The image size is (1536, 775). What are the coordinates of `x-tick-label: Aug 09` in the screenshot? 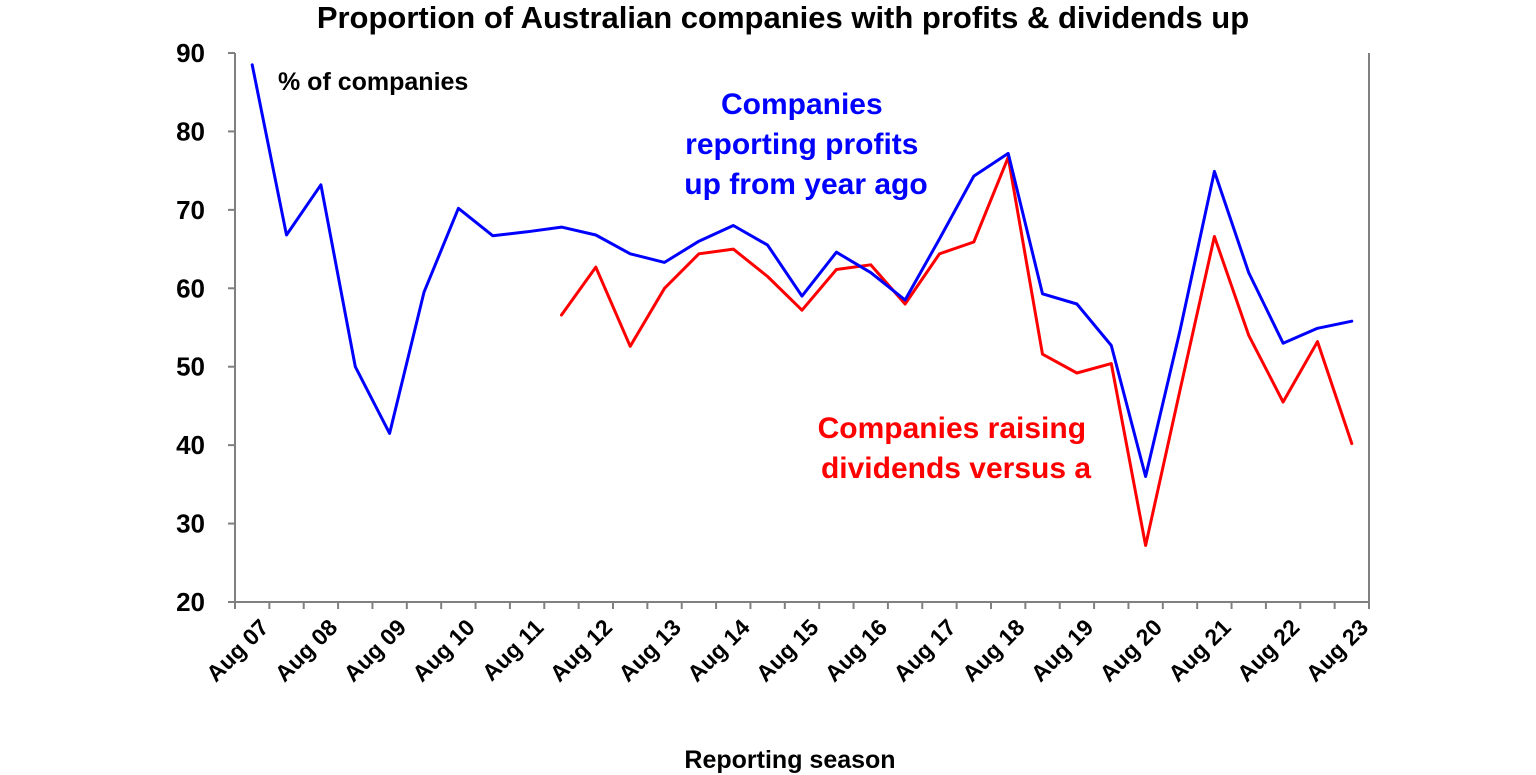 It's located at (374, 650).